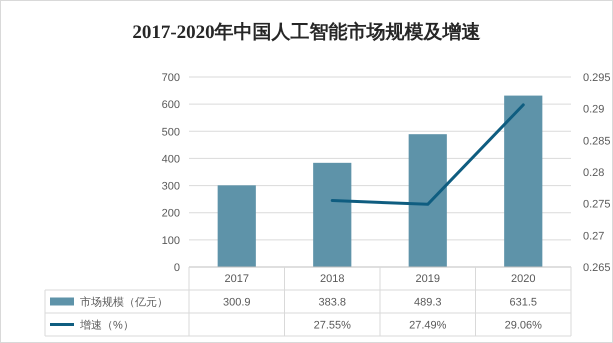  What do you see at coordinates (306, 32) in the screenshot?
I see `chart-title: 2017-2020年中国人工智能市场规模及增速` at bounding box center [306, 32].